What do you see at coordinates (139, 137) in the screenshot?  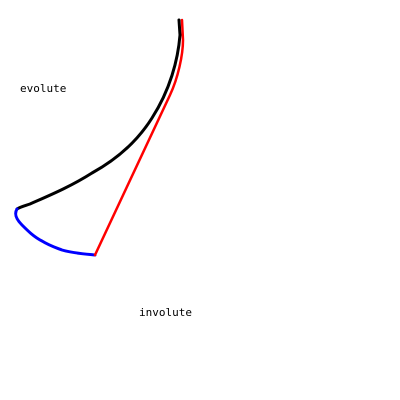 I see `tangent-line` at bounding box center [139, 137].